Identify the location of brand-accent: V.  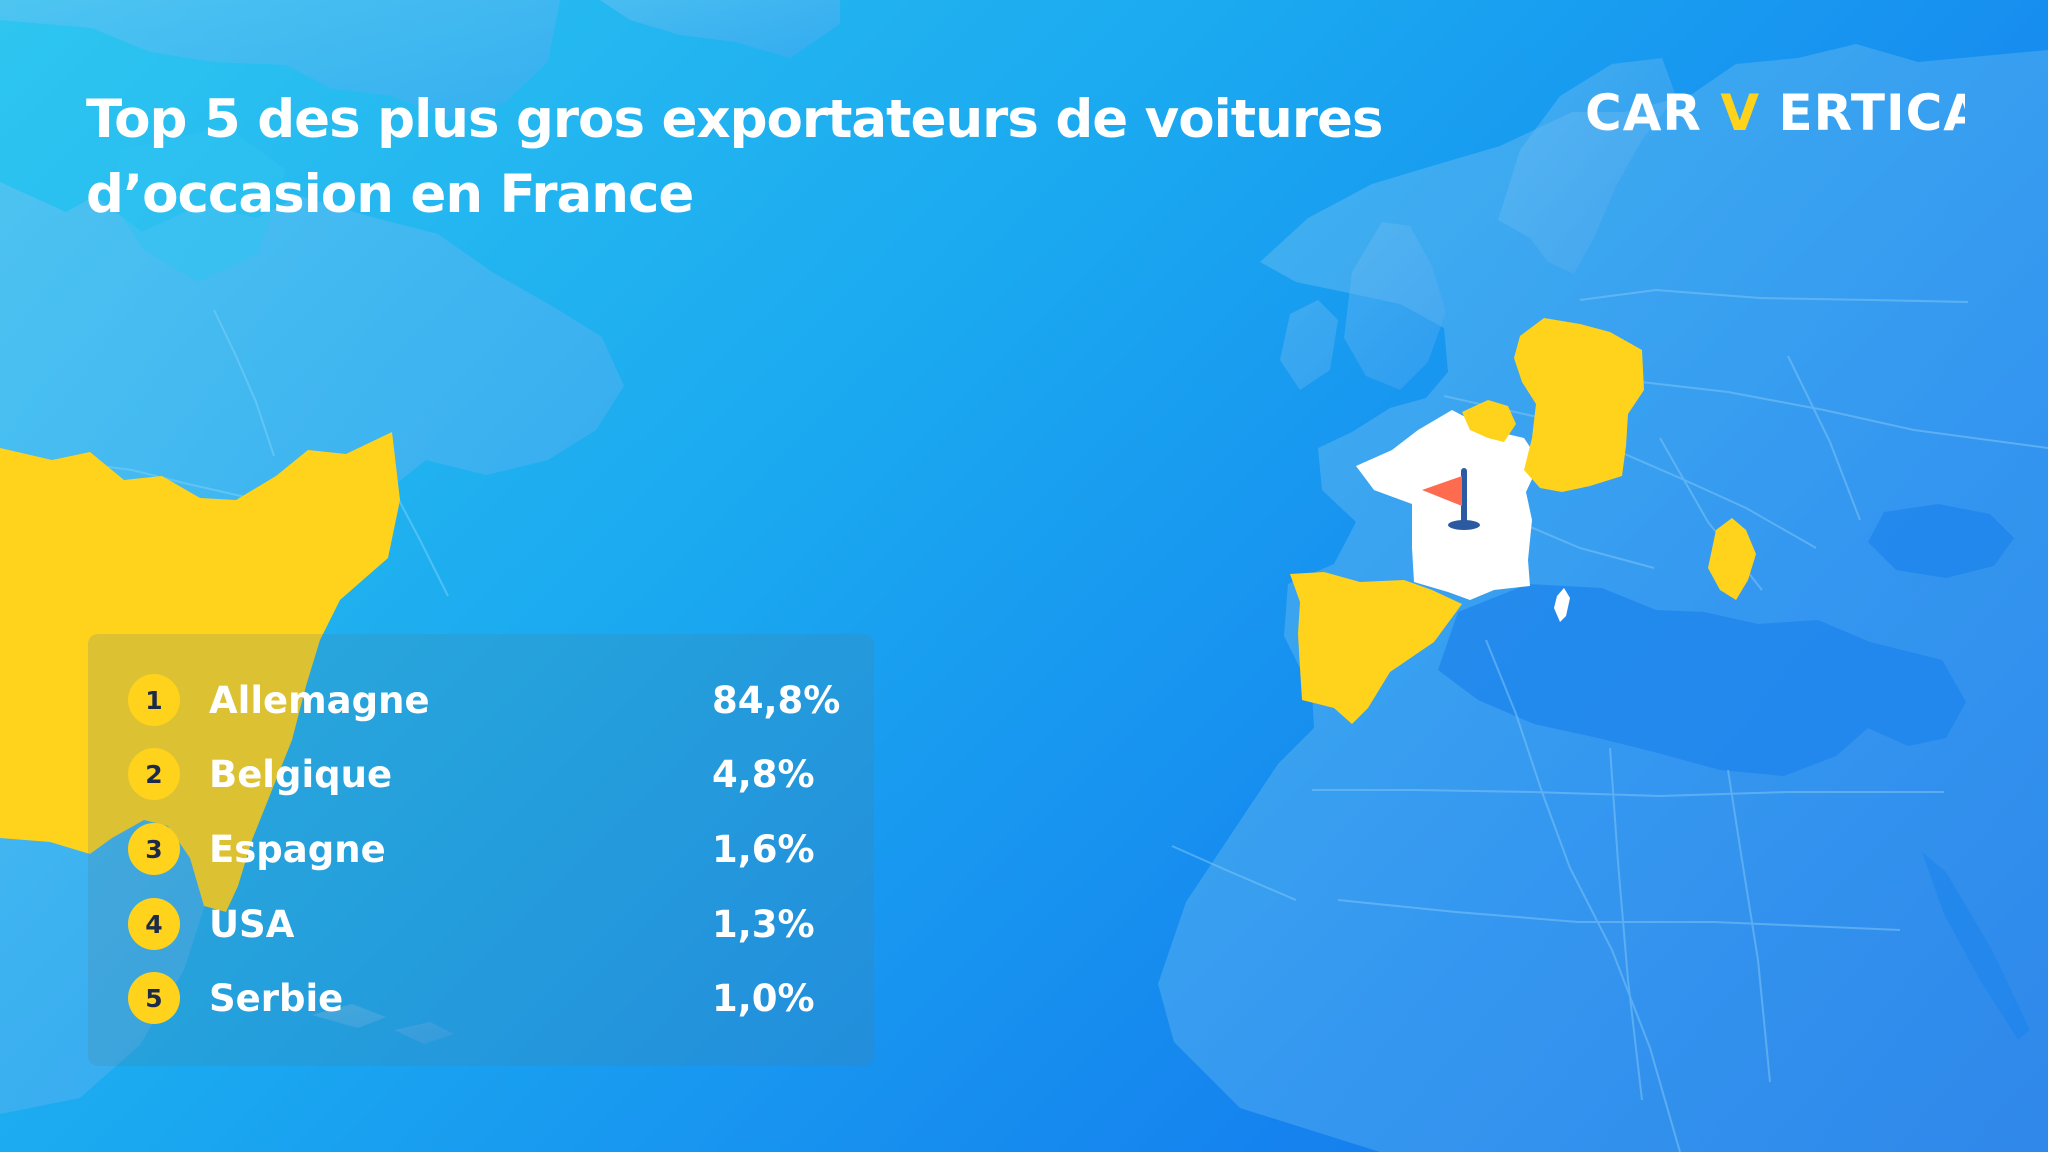
(1740, 113).